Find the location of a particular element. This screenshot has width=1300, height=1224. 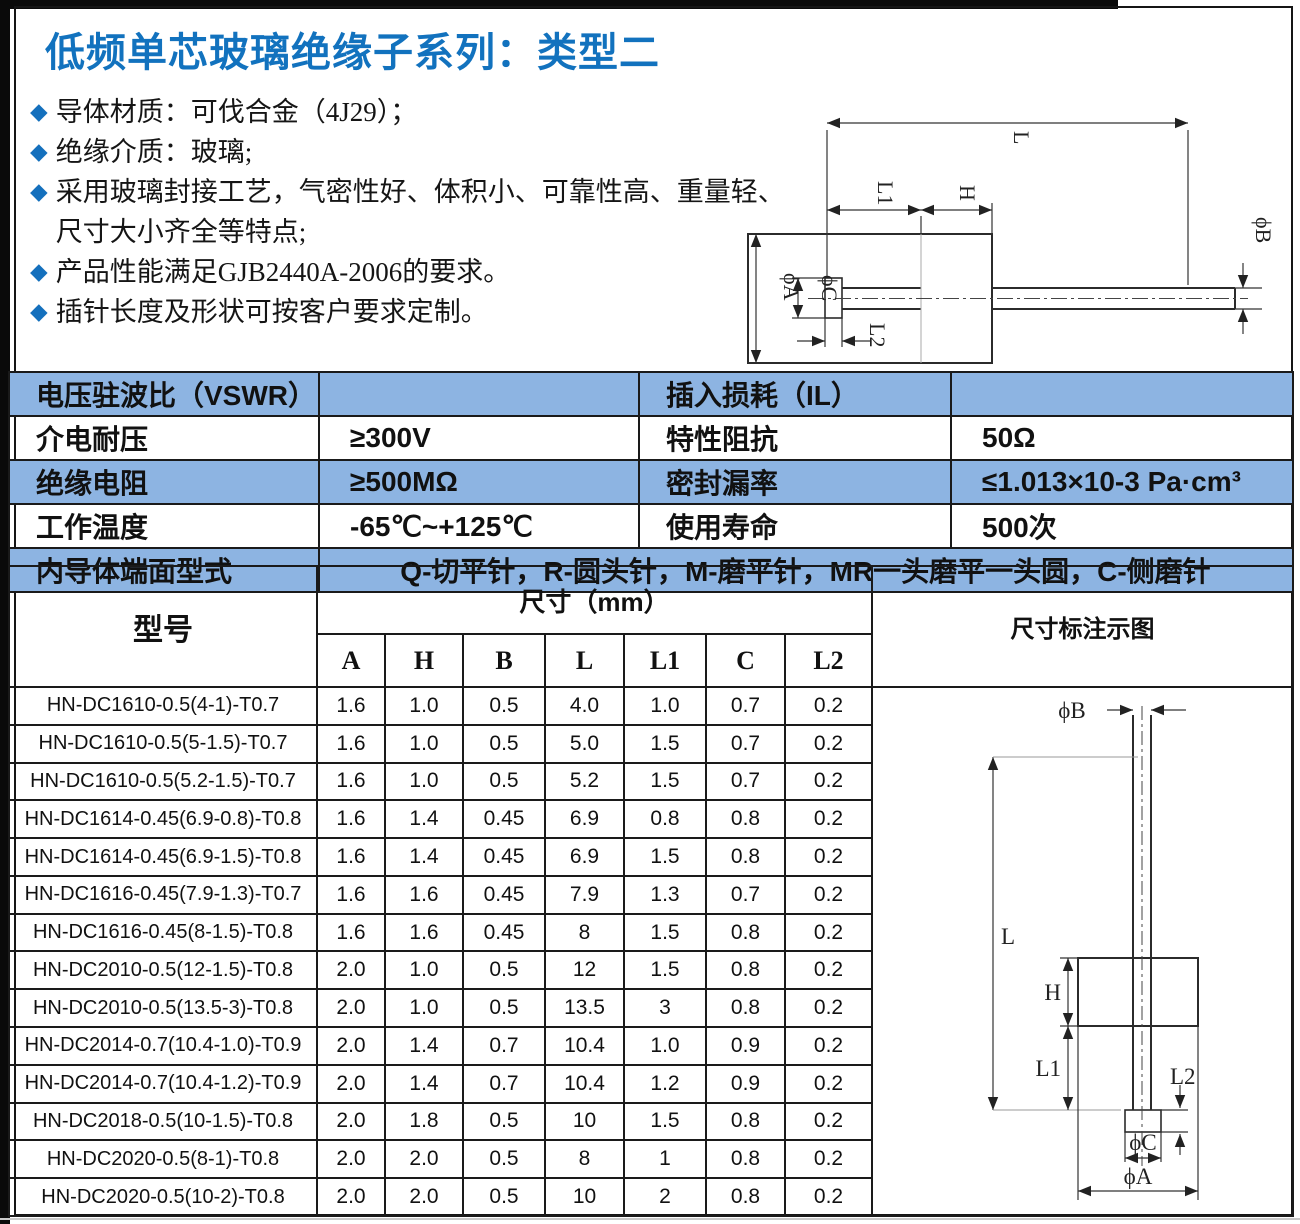

model-cell: HN-DC1614-0.45(6.9-1.5)-T0.8 is located at coordinates (163, 857).